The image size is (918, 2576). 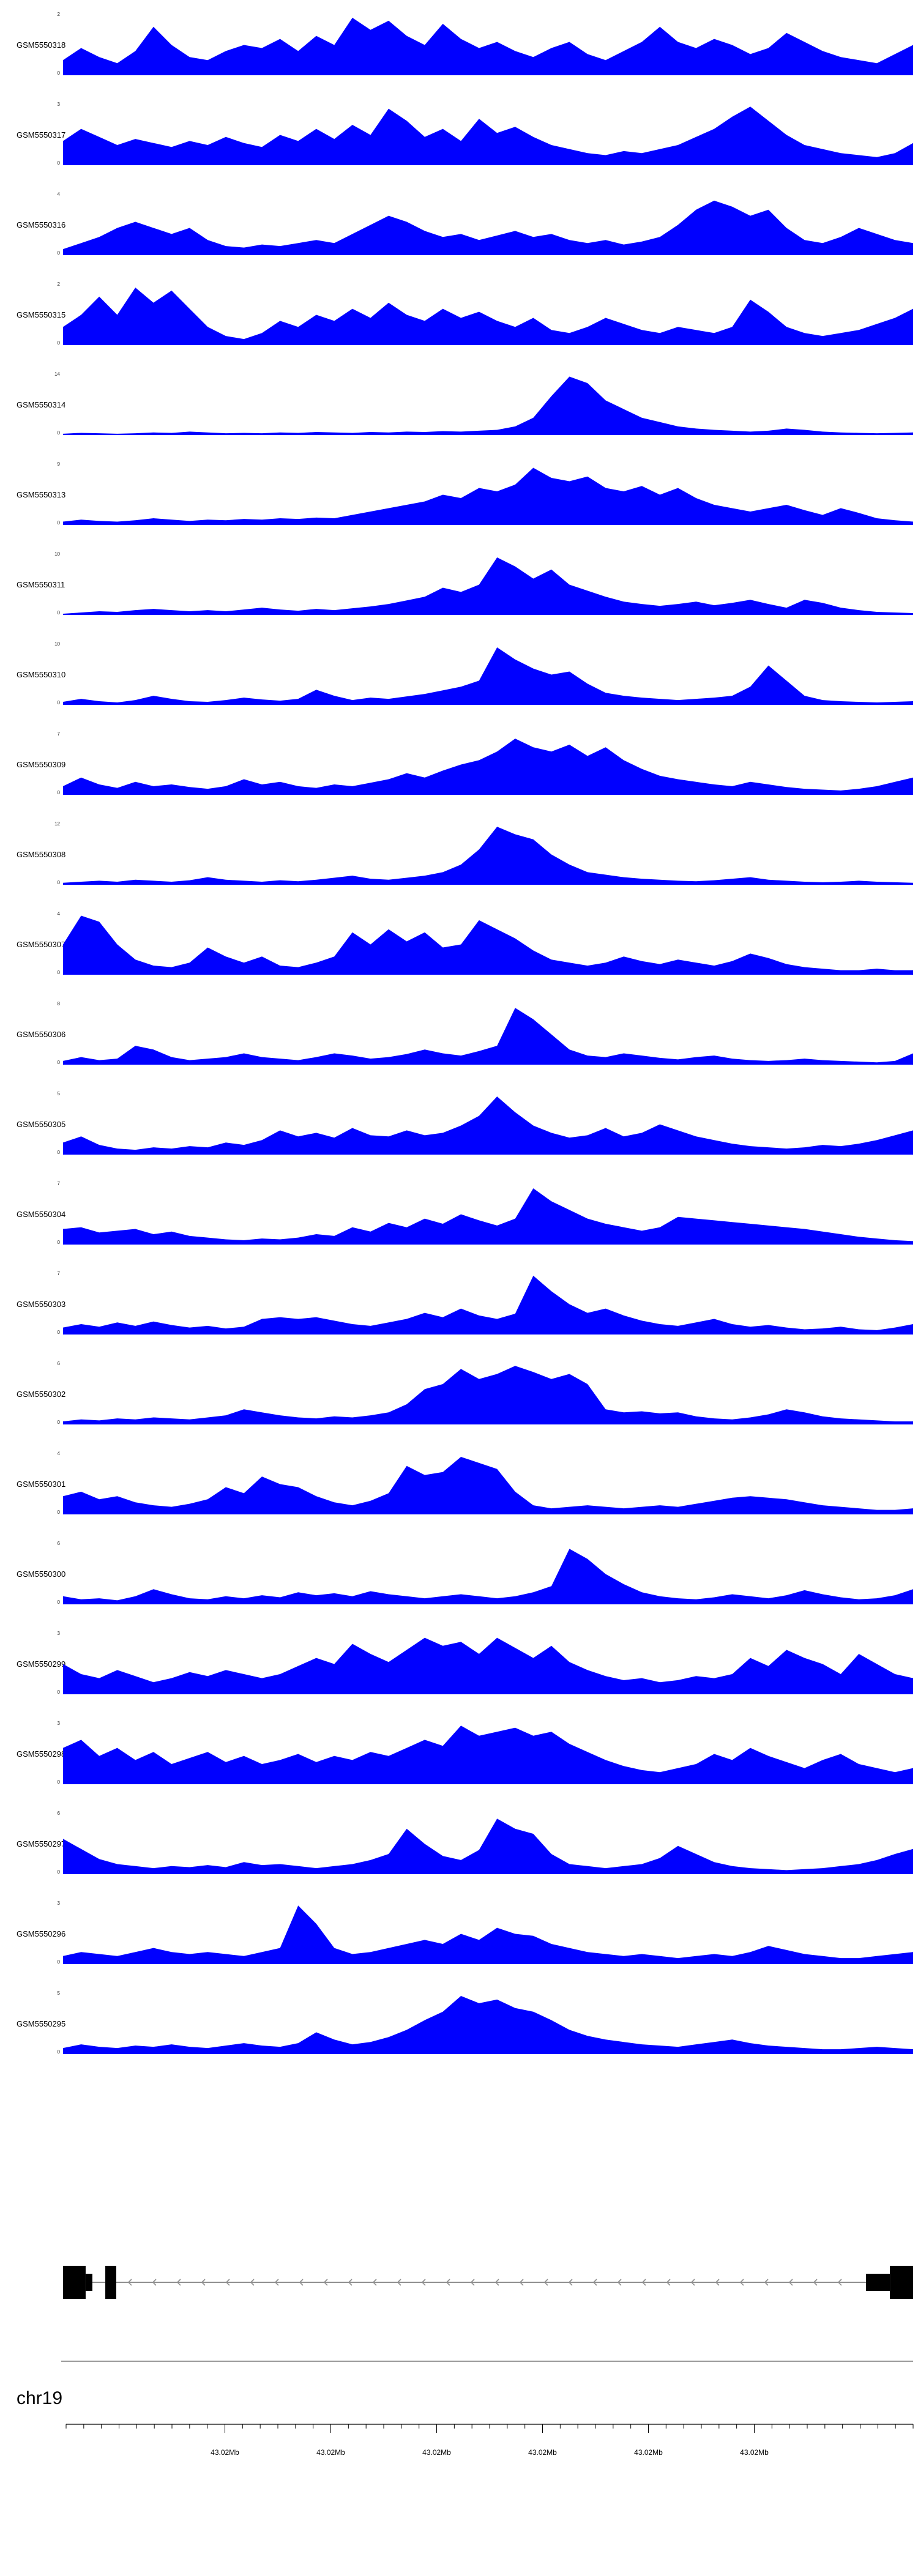 What do you see at coordinates (41, 675) in the screenshot?
I see `track-sample-label: GSM5550310` at bounding box center [41, 675].